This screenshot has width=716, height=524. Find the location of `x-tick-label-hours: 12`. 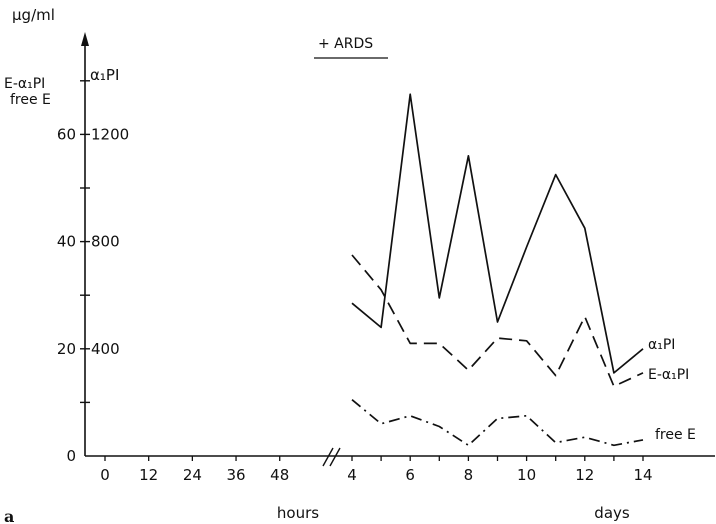

x-tick-label-hours: 12 is located at coordinates (148, 475).